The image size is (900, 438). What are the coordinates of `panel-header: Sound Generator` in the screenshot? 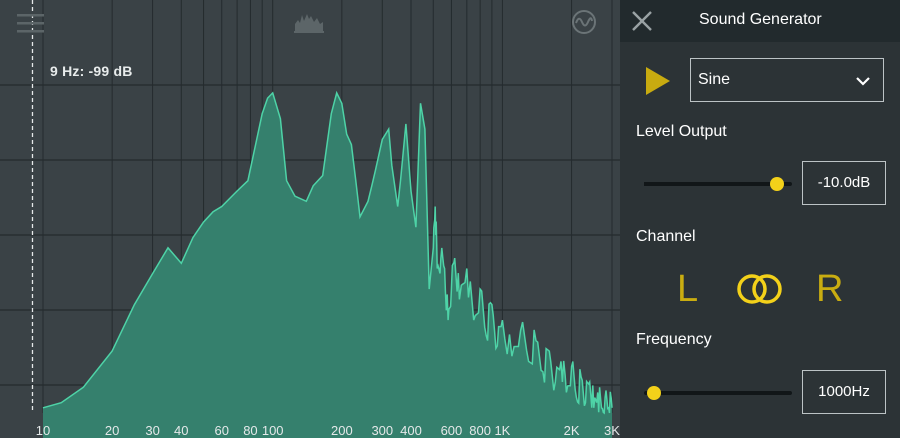 It's located at (760, 21).